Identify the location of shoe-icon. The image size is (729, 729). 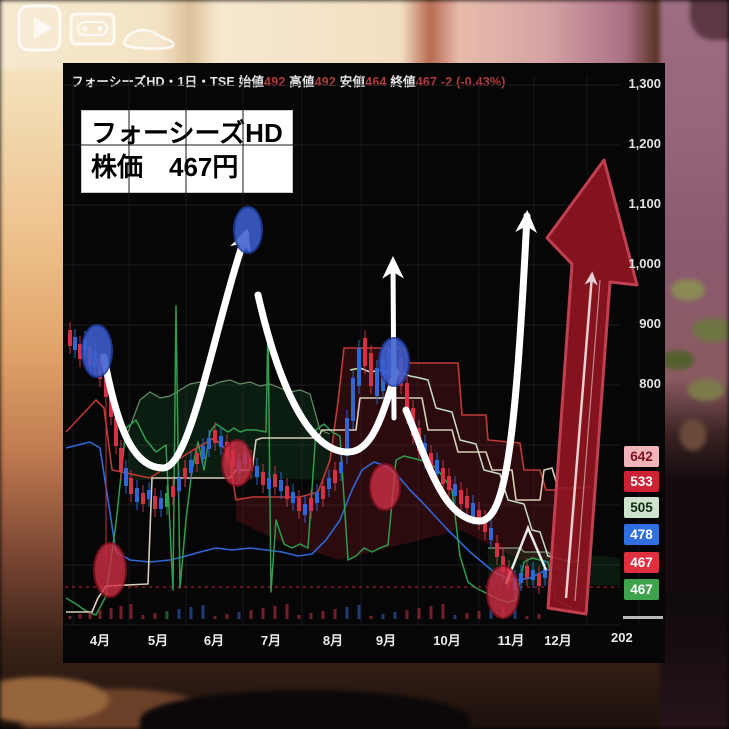
(148, 39).